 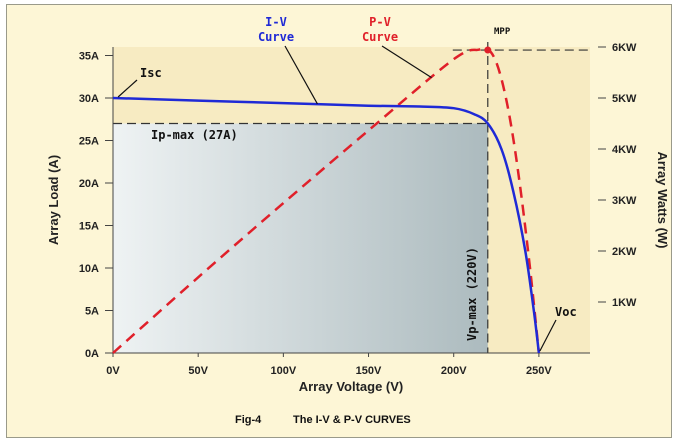 I want to click on y2-tick-label: 4KW, so click(x=624, y=150).